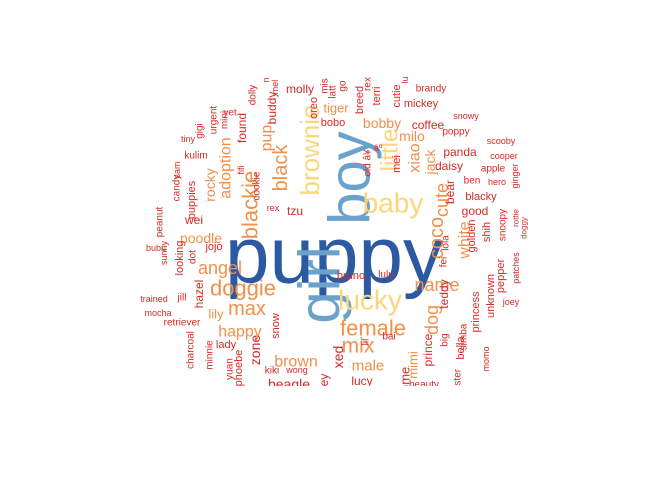 Image resolution: width=672 pixels, height=480 pixels. I want to click on cloud-word-60: joey, so click(511, 302).